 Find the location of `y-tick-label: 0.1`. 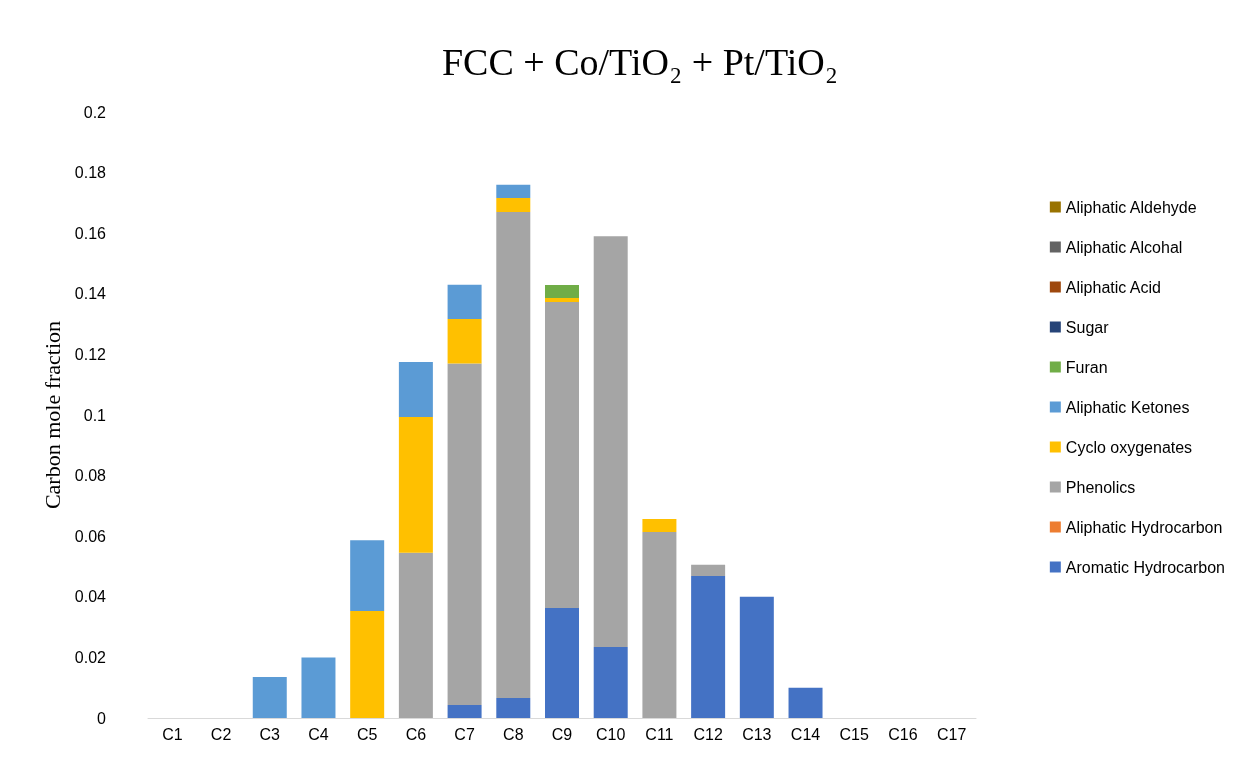

y-tick-label: 0.1 is located at coordinates (95, 415).